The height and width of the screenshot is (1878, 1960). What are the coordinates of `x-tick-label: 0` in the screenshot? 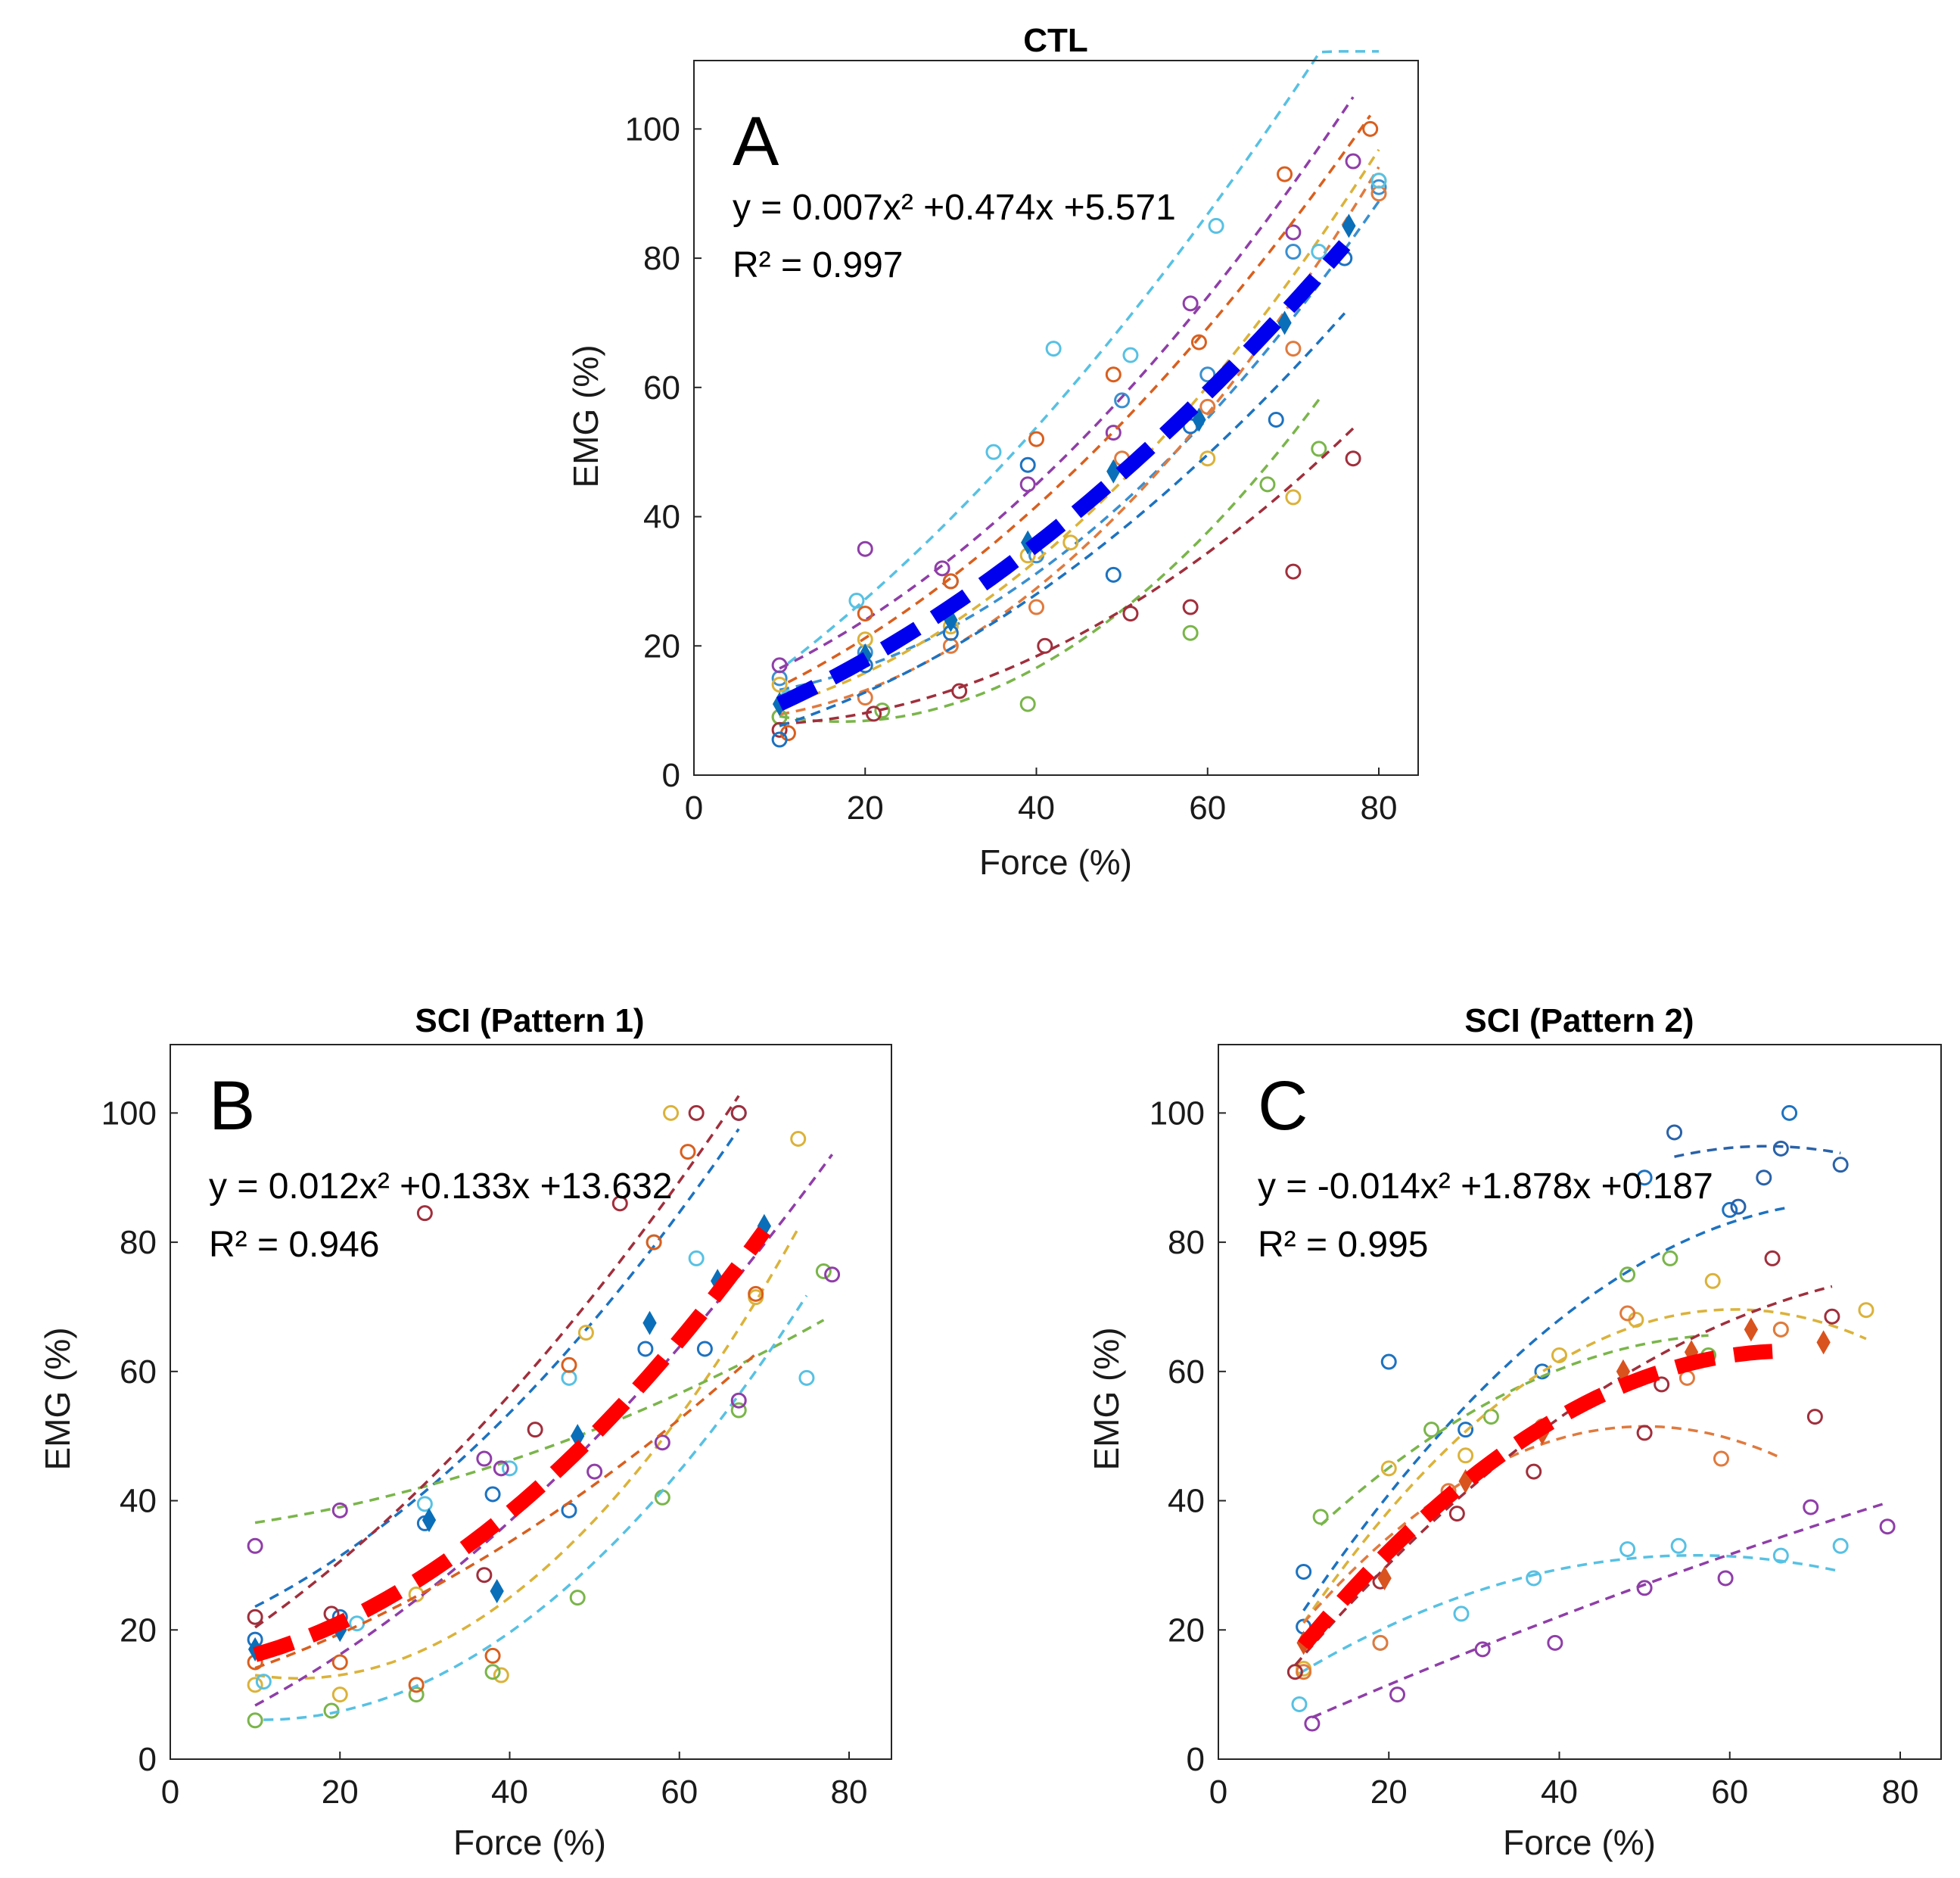 It's located at (170, 1792).